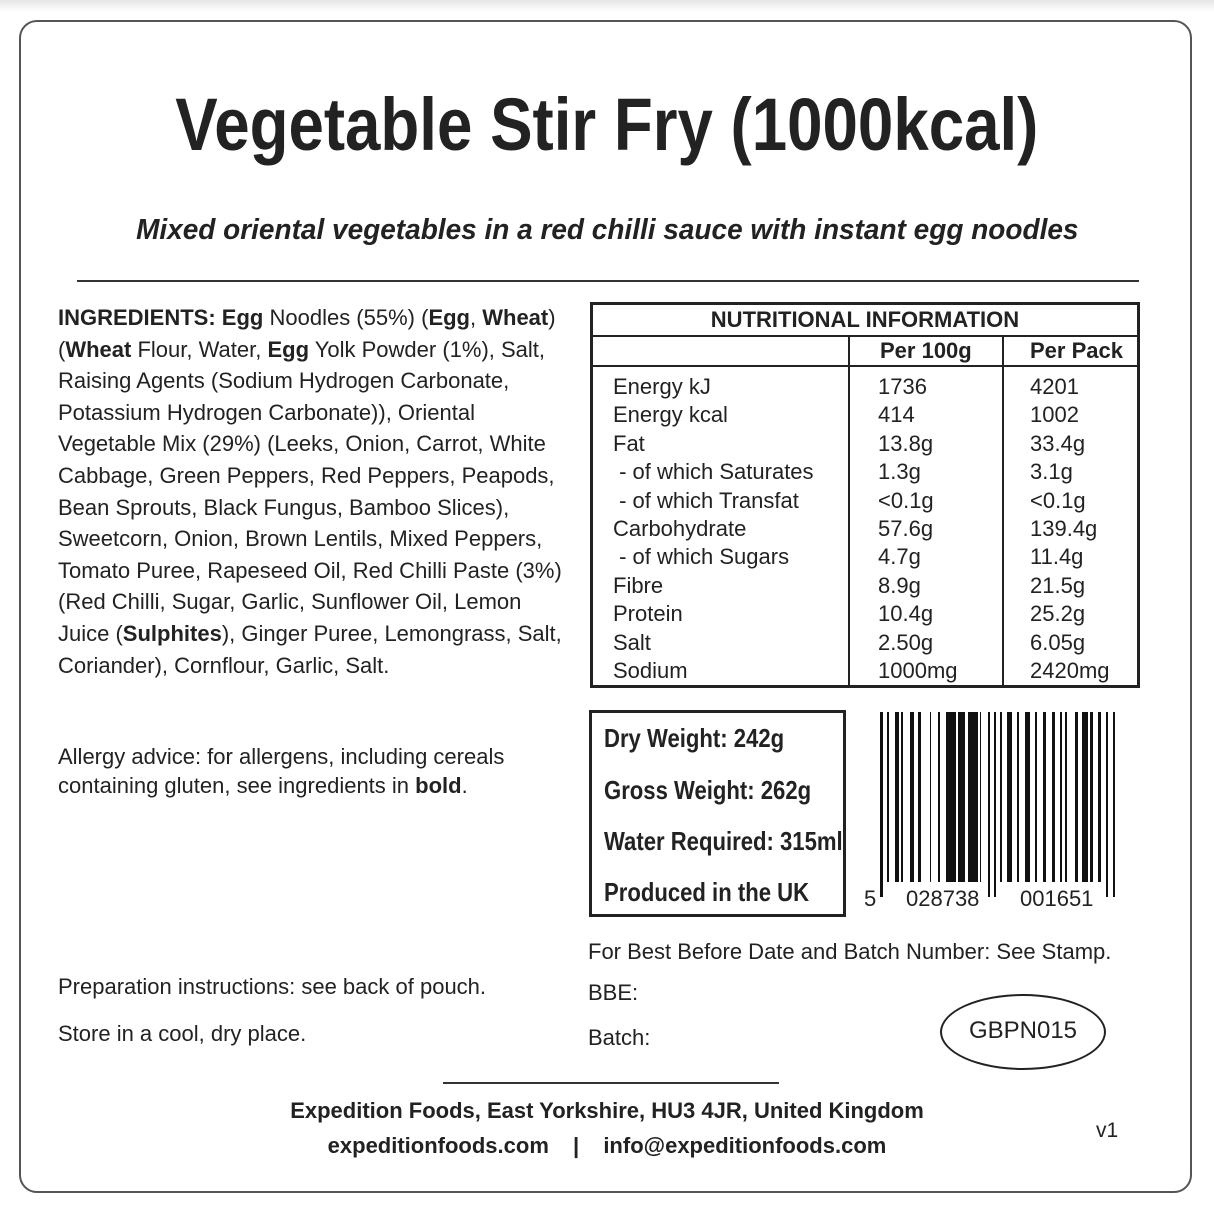 Image resolution: width=1214 pixels, height=1212 pixels. I want to click on nutrition-row: Fat 13.8g 33.4g, so click(865, 444).